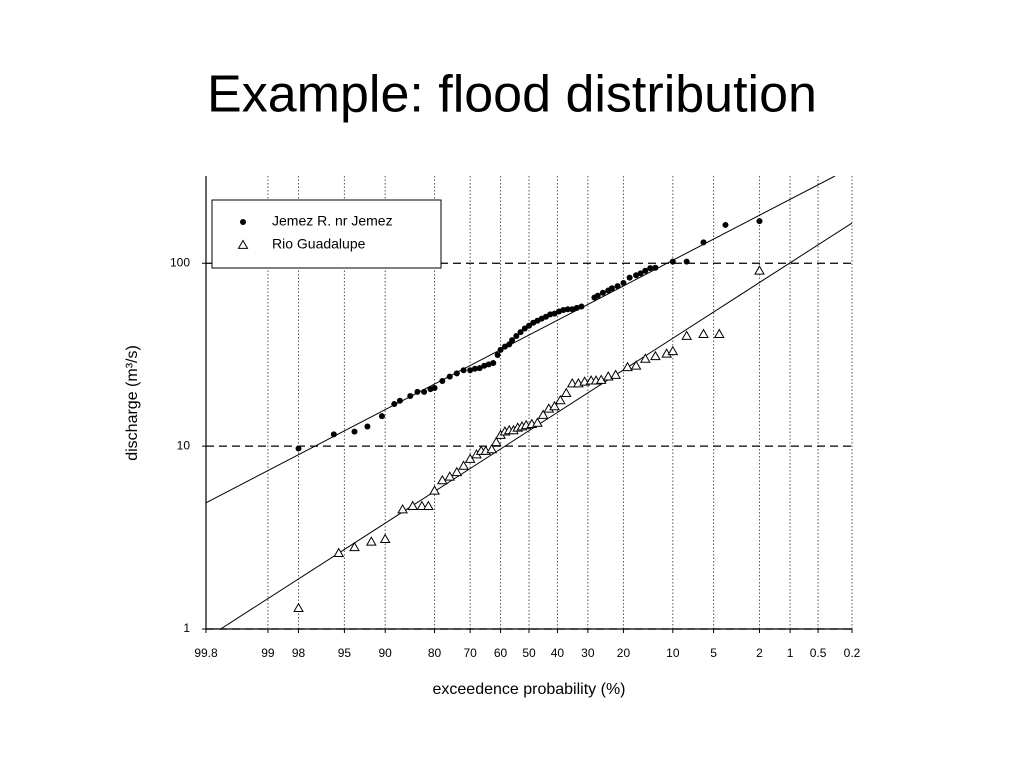  I want to click on legend-label: Rio Guadalupe, so click(319, 244).